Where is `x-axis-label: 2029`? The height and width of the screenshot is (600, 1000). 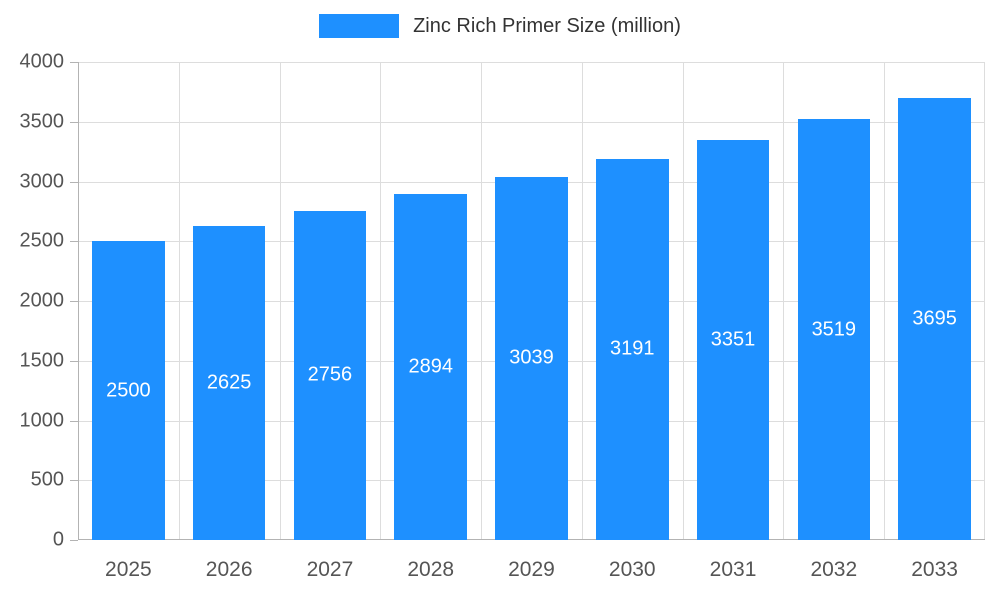
x-axis-label: 2029 is located at coordinates (531, 569).